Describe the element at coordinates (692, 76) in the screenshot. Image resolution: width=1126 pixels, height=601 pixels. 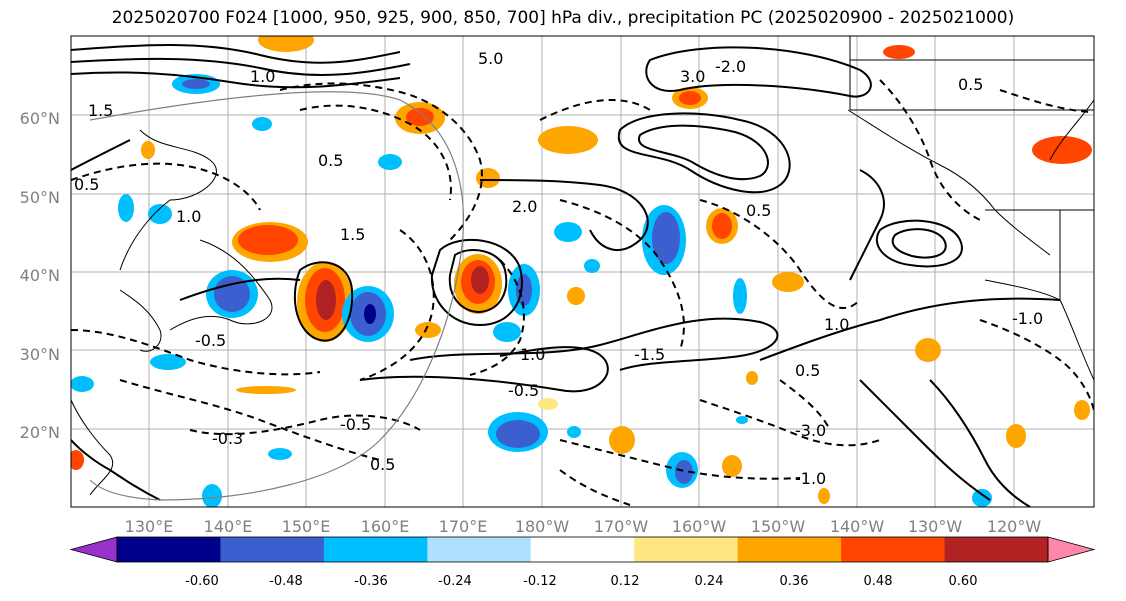
I see `contour-label: 3.0` at that location.